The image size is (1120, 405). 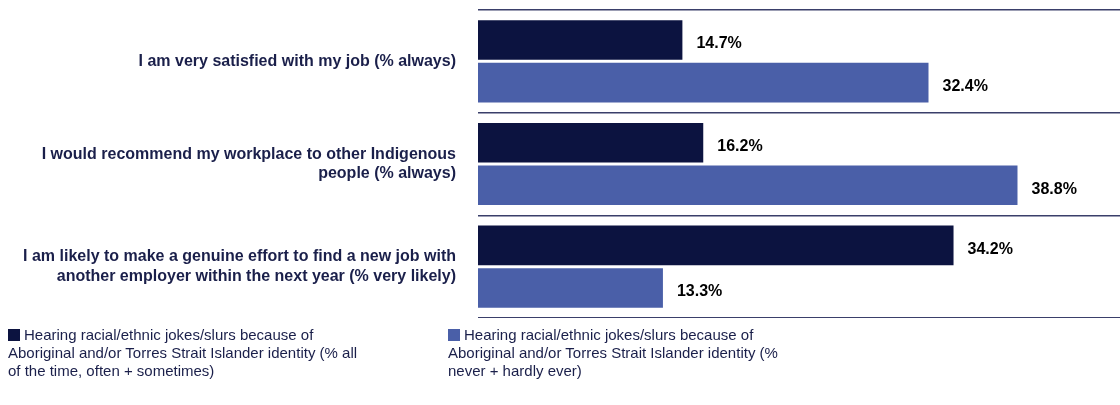 What do you see at coordinates (699, 291) in the screenshot?
I see `data-label: 13.3%` at bounding box center [699, 291].